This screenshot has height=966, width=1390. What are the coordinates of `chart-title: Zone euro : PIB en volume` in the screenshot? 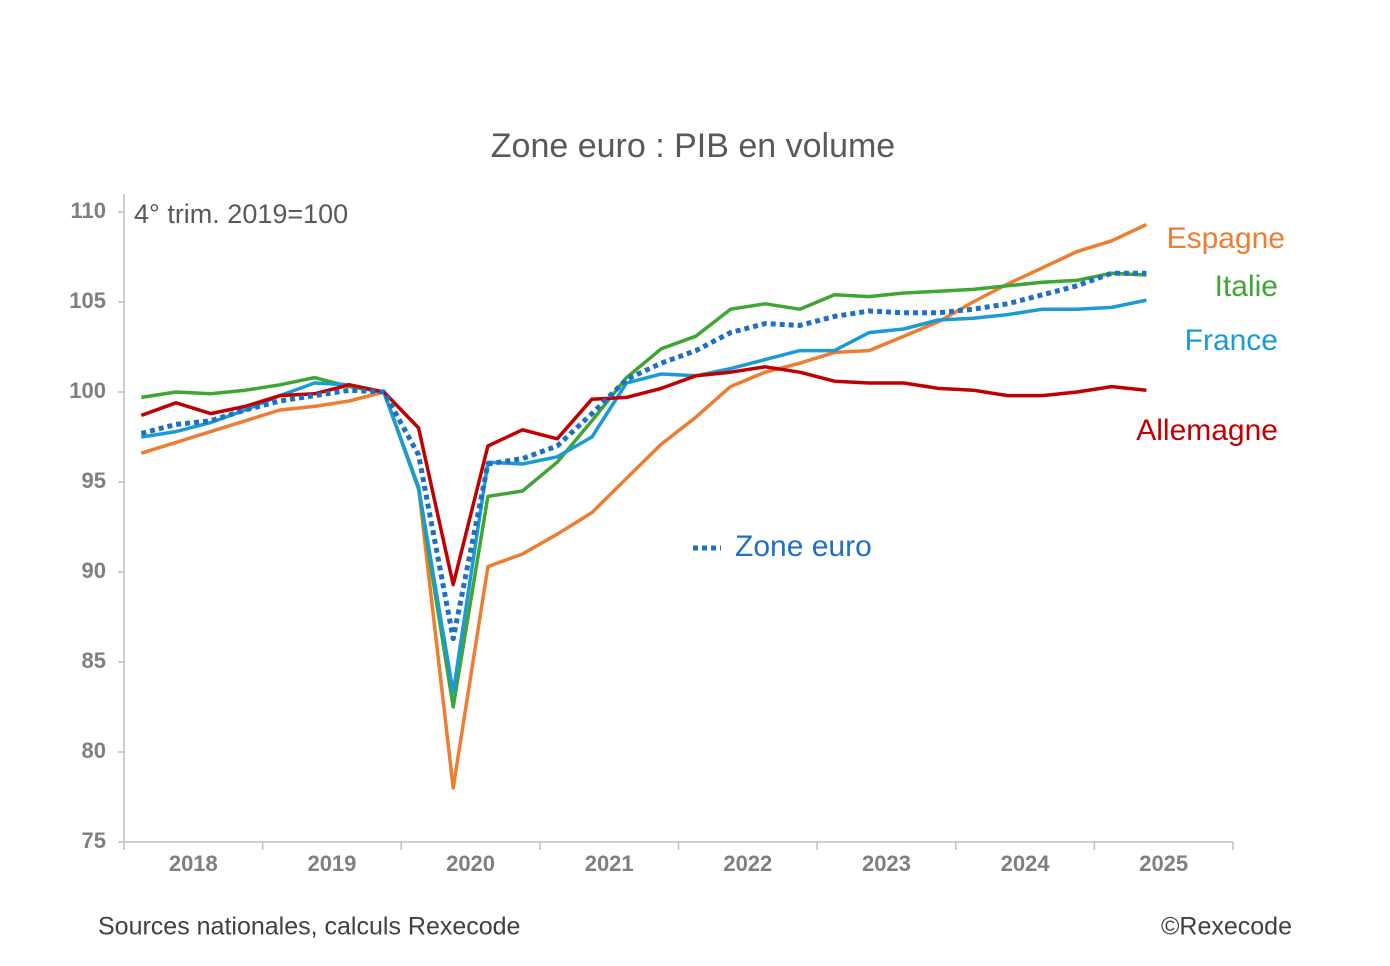 It's located at (693, 146).